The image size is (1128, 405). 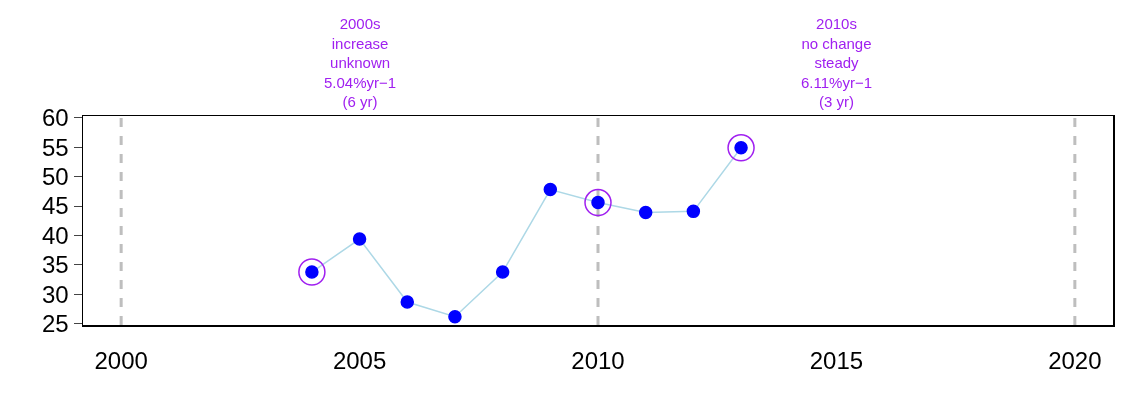 What do you see at coordinates (55, 177) in the screenshot?
I see `y-tick-label: 50` at bounding box center [55, 177].